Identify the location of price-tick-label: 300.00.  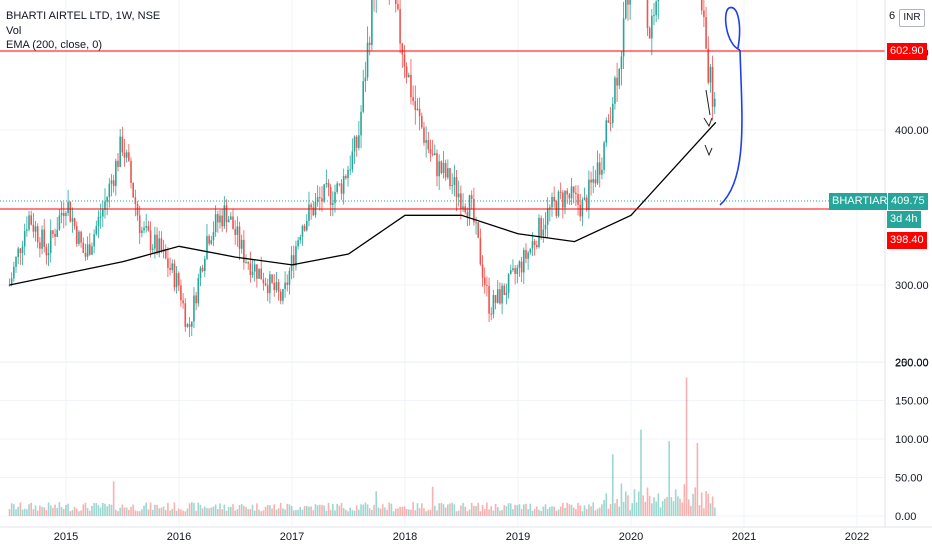
(912, 286).